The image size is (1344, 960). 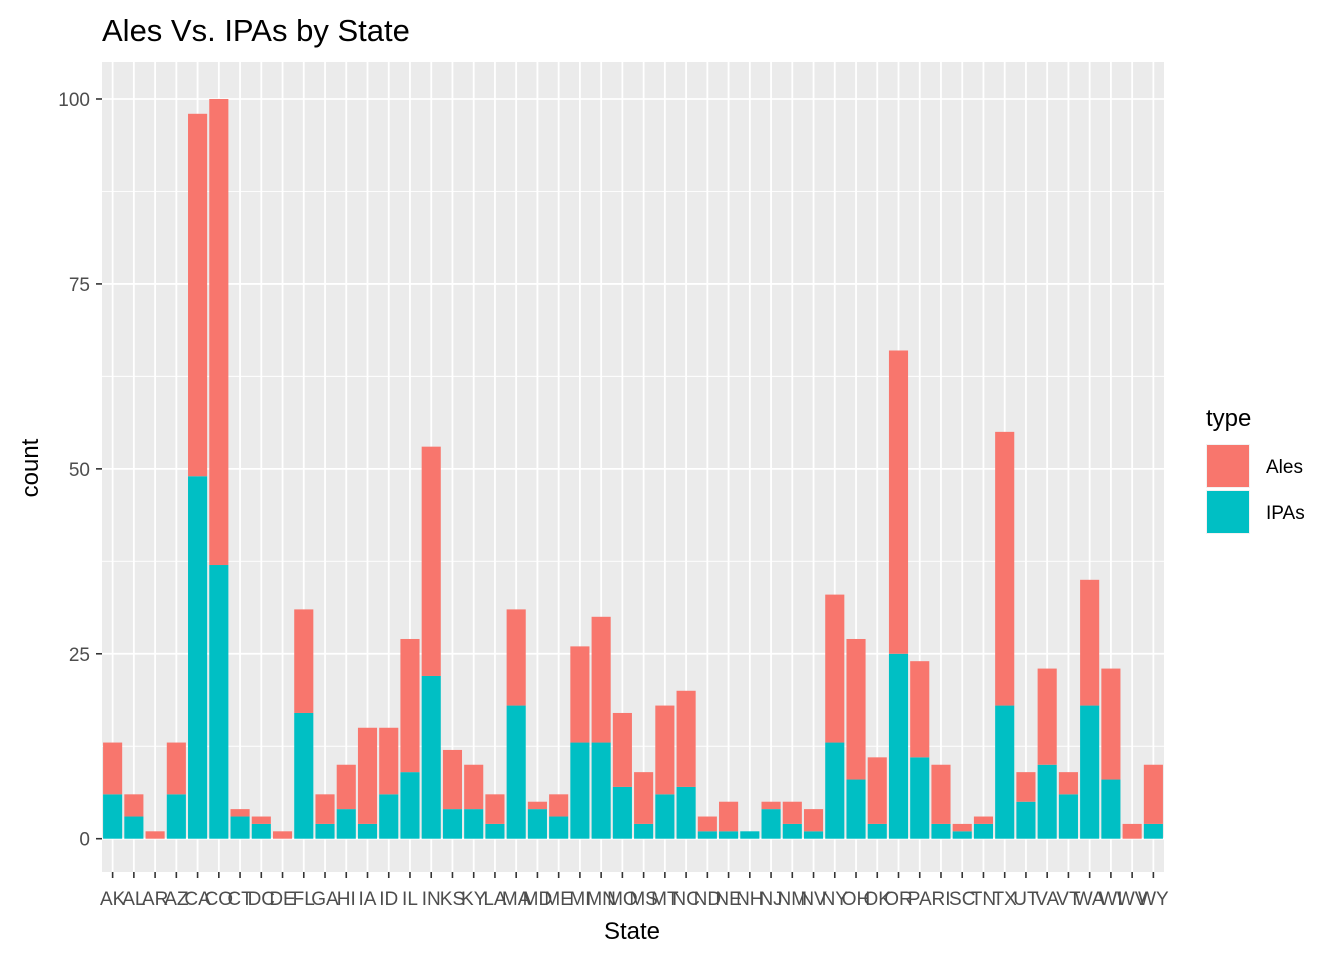 What do you see at coordinates (1068, 816) in the screenshot?
I see `bar-ipas-vt` at bounding box center [1068, 816].